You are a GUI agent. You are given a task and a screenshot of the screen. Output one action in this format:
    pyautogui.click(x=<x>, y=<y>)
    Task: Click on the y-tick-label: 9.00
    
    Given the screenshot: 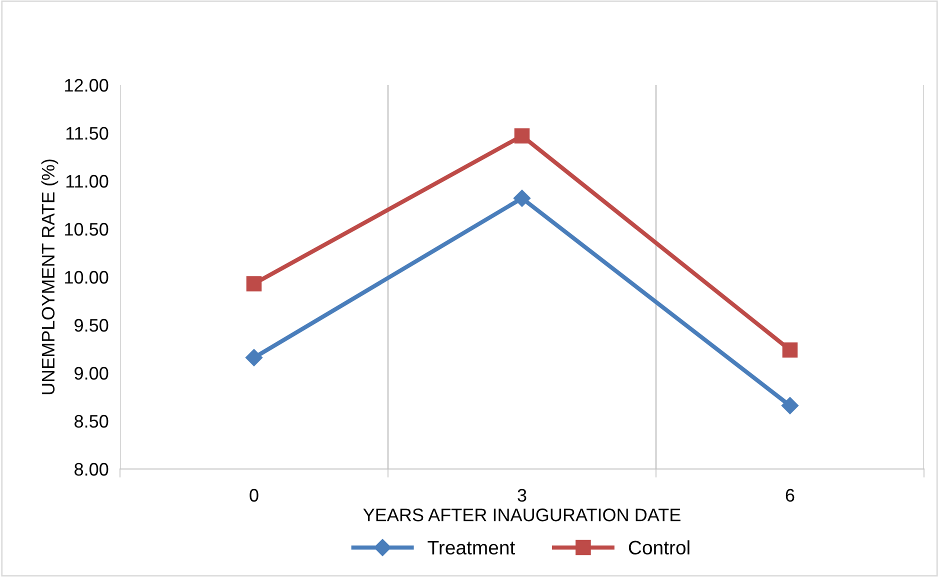 What is the action you would take?
    pyautogui.click(x=91, y=373)
    